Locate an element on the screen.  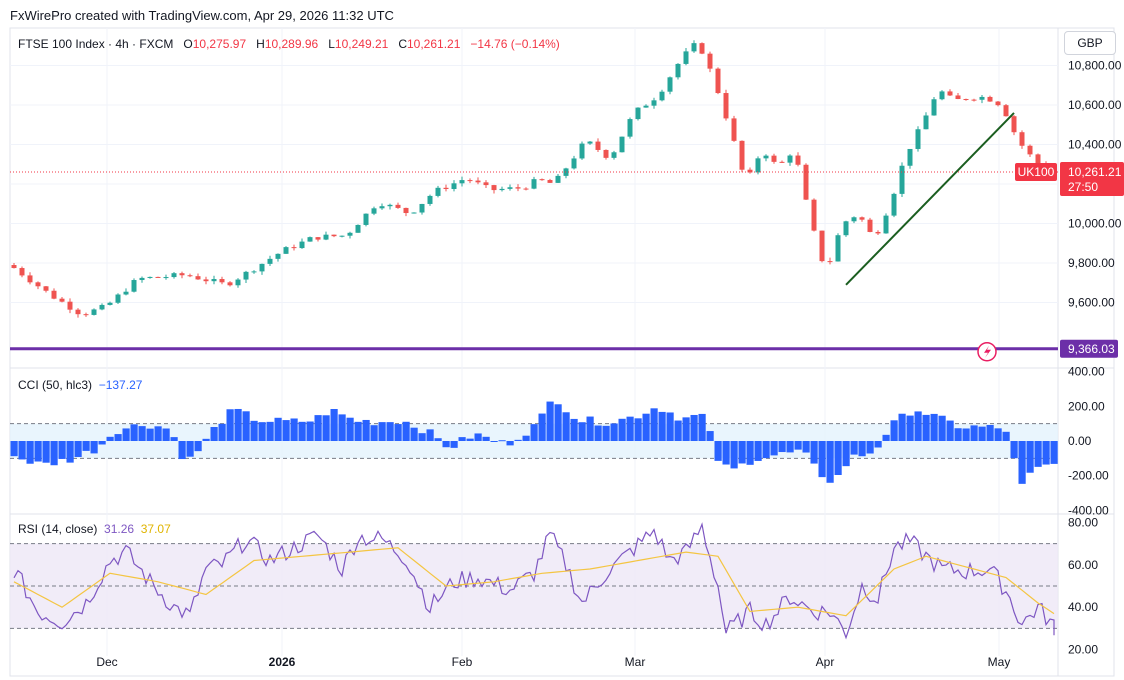
level-tag-box is located at coordinates (1089, 348).